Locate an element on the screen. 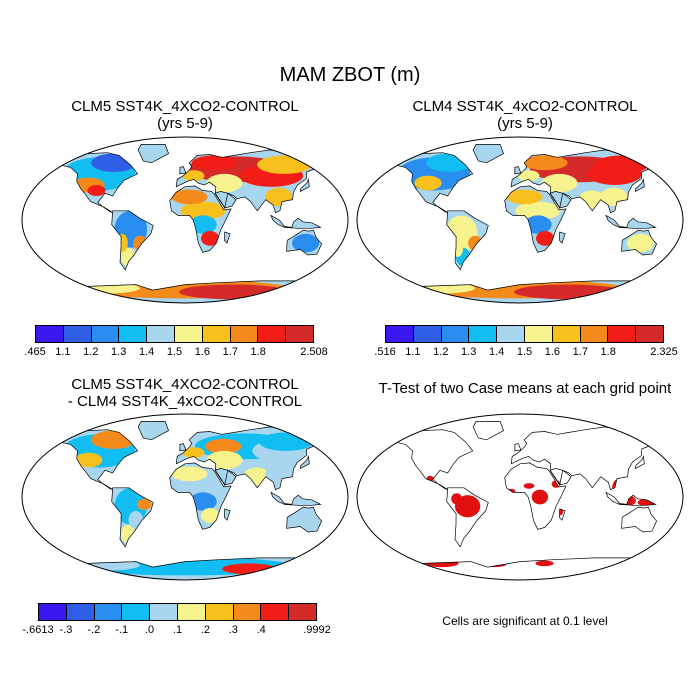  colorbar-2-label: 1.1 is located at coordinates (413, 352).